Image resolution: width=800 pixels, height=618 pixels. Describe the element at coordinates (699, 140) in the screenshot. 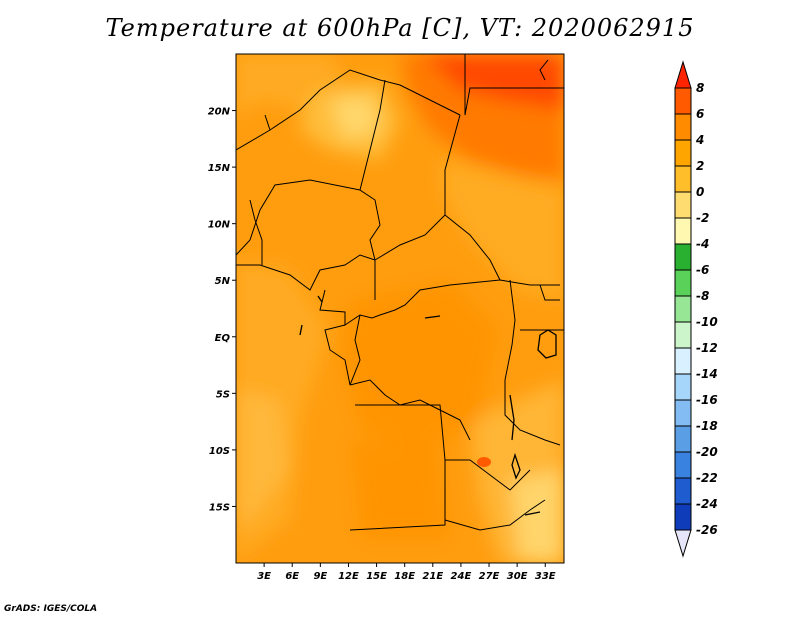

I see `colorbar-label: 4` at that location.